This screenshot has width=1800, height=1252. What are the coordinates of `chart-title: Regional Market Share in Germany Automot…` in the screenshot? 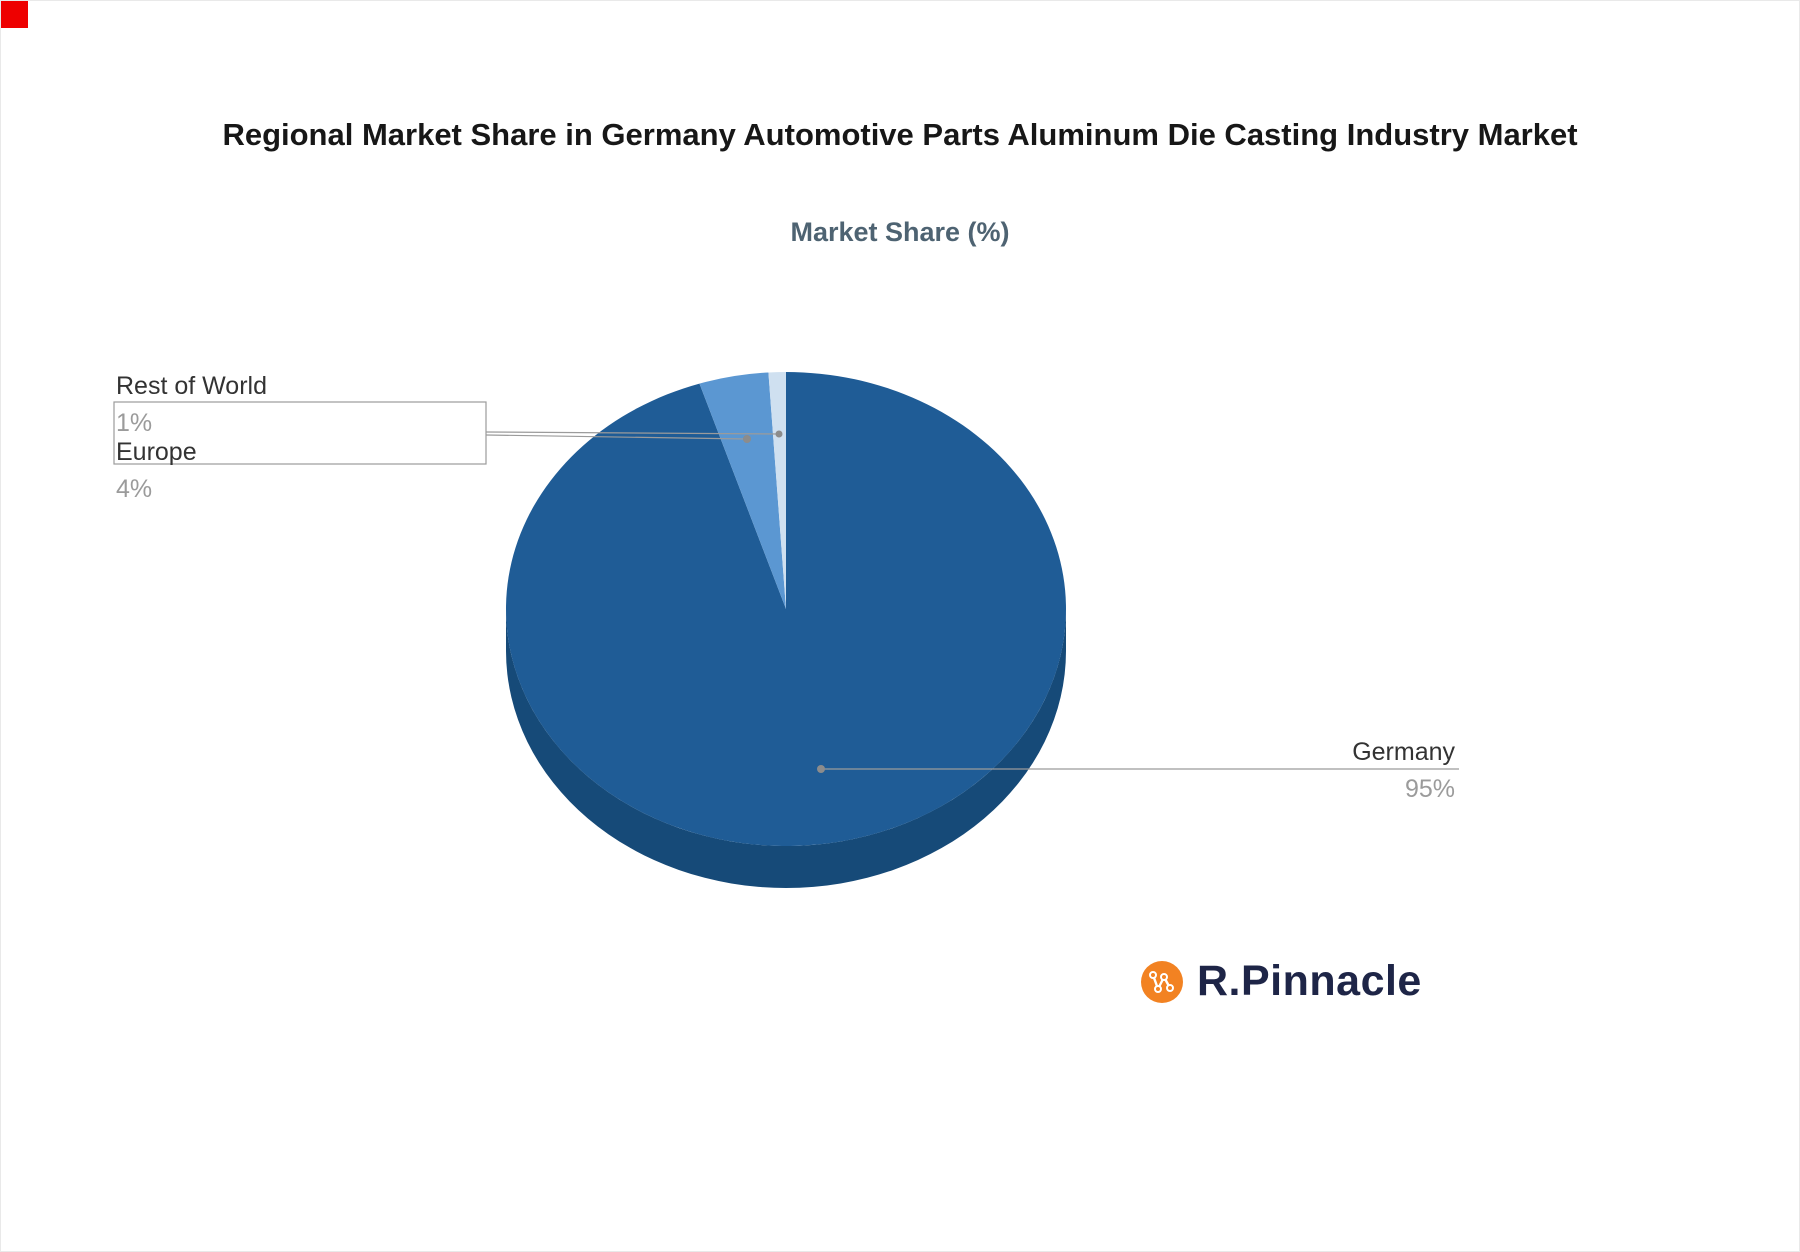 It's located at (900, 134).